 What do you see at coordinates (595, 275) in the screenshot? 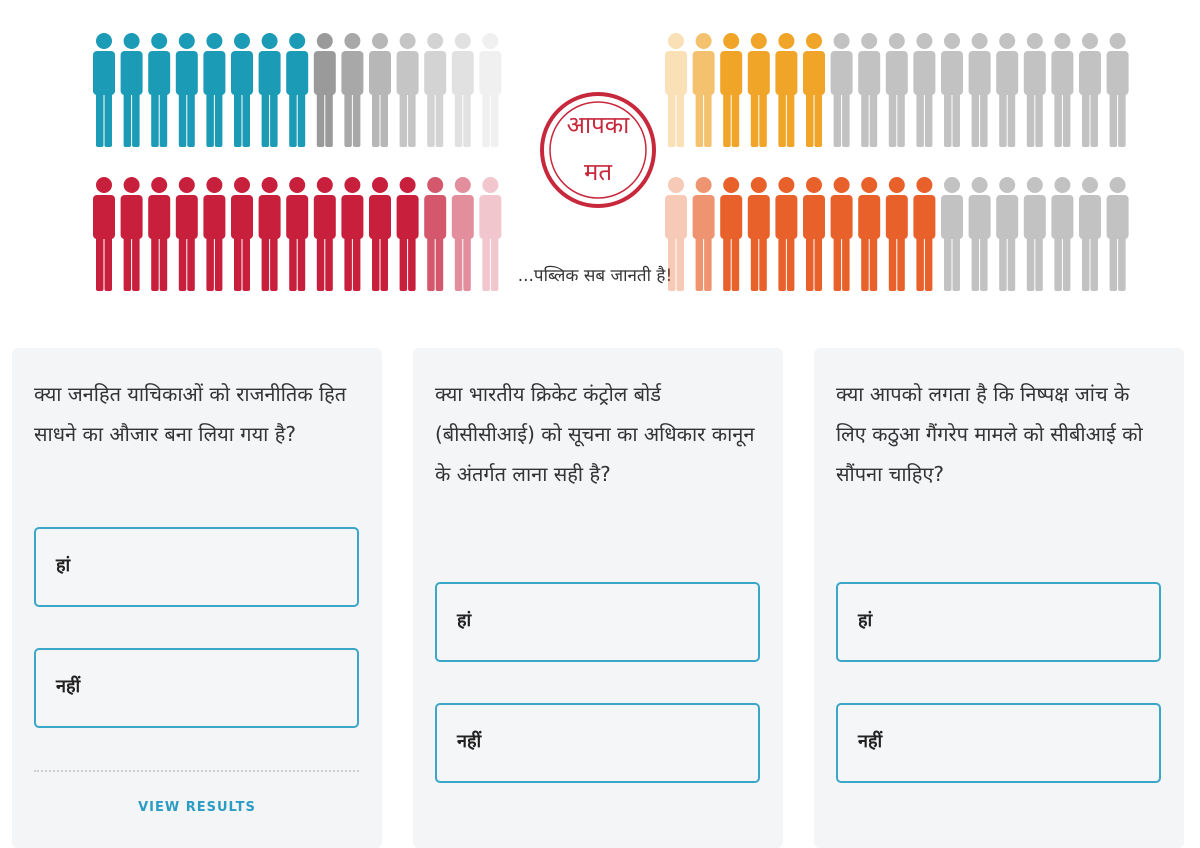
I see `tagline: ...पब्लिक सब जानती है!` at bounding box center [595, 275].